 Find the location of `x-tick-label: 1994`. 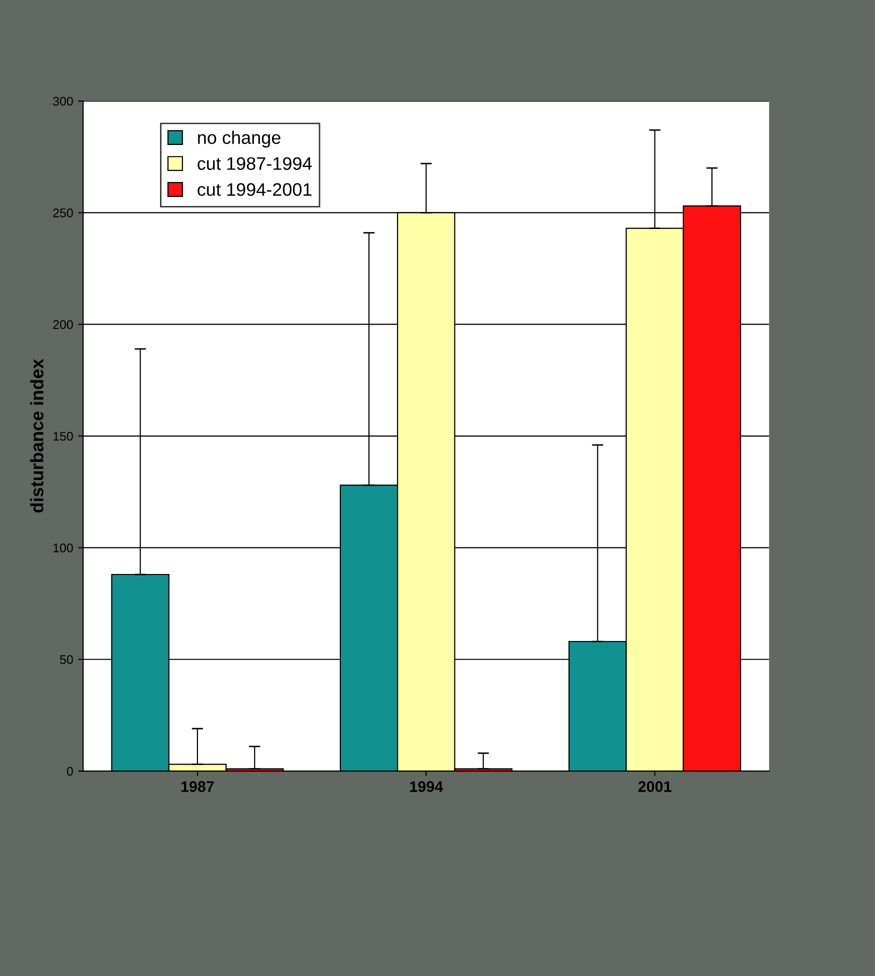

x-tick-label: 1994 is located at coordinates (427, 786).